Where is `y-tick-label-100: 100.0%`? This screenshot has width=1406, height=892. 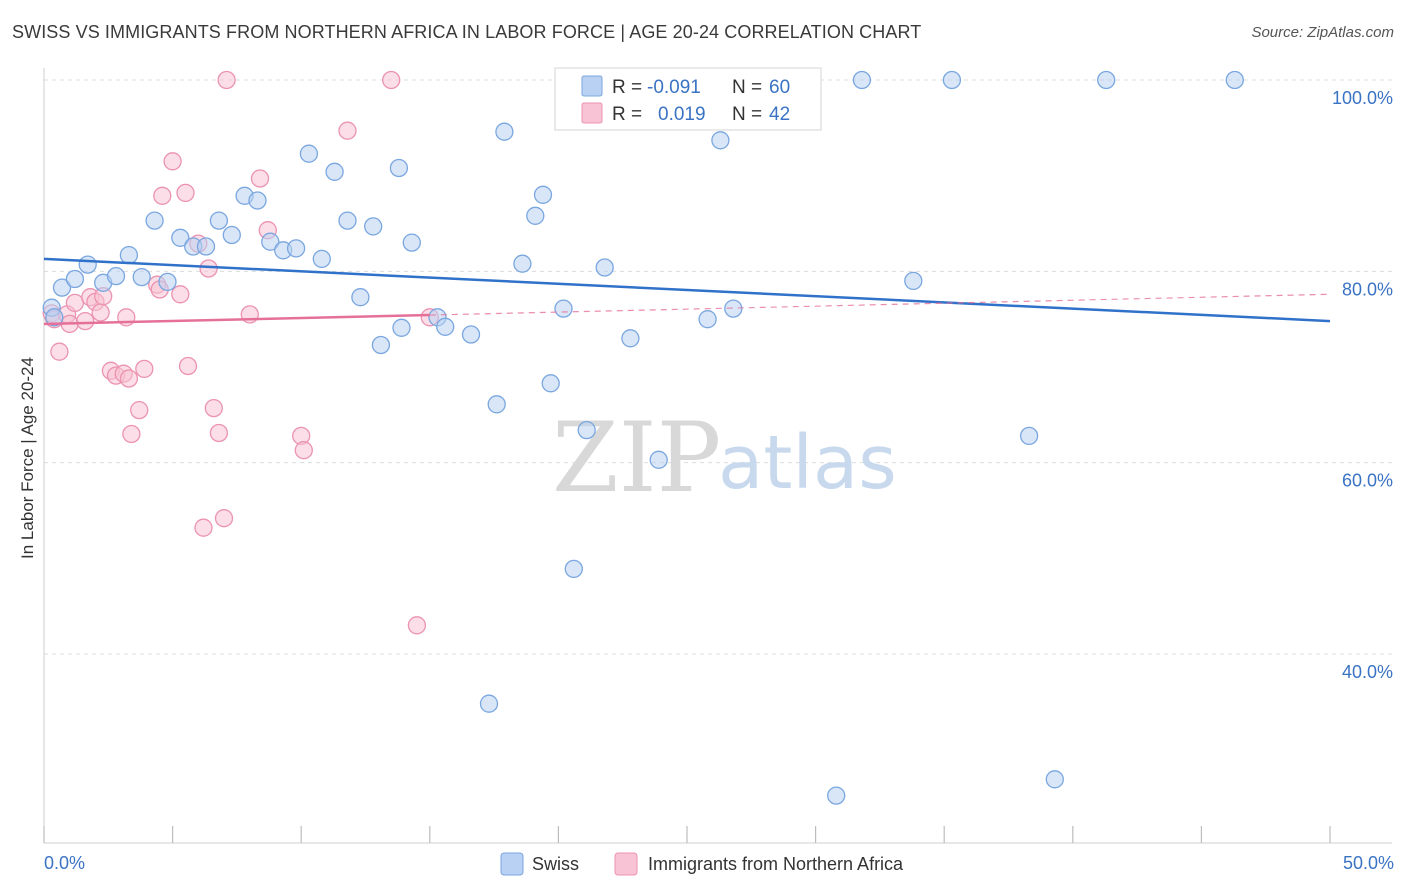
y-tick-label-100: 100.0% is located at coordinates (1362, 98).